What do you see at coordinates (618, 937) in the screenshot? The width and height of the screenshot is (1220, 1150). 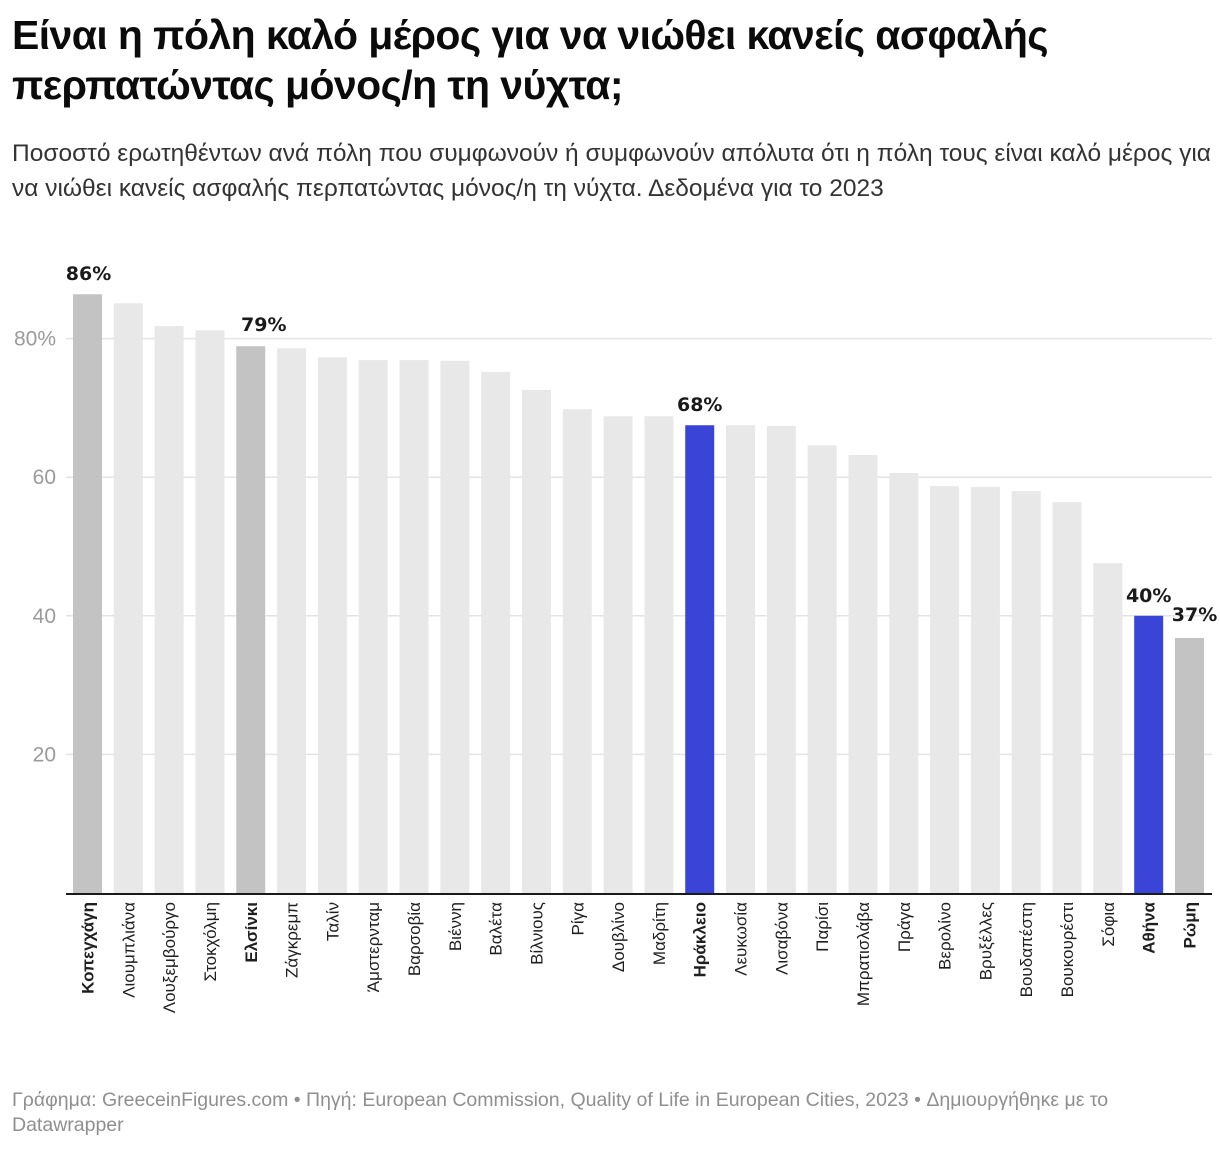 I see `category-label: Δουβλίνο` at bounding box center [618, 937].